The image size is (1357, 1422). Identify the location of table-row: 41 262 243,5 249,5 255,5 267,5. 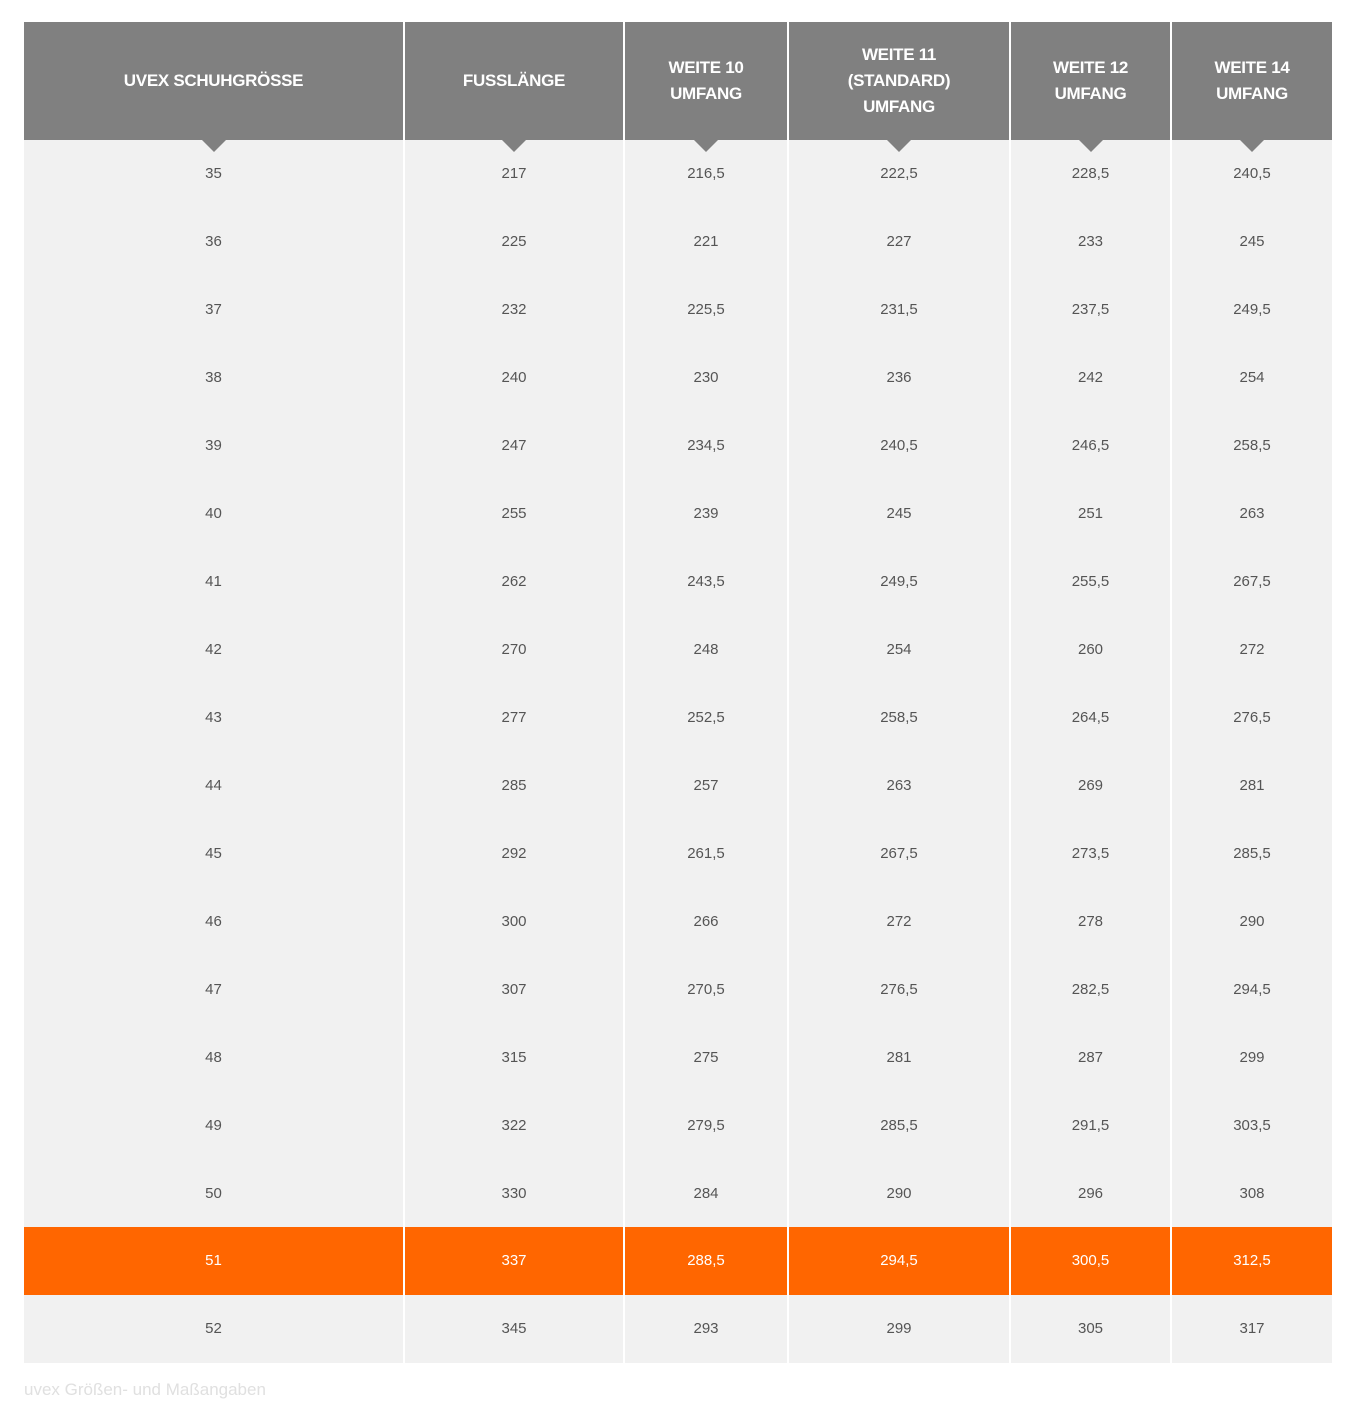
(678, 581).